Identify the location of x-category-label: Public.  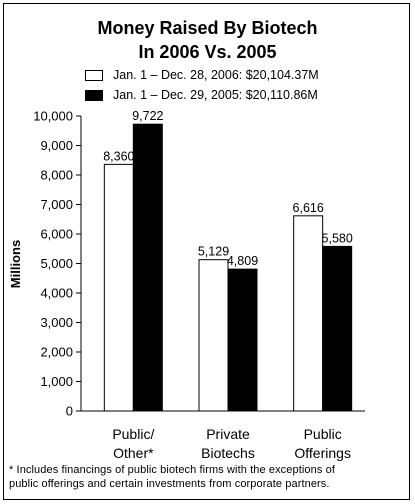
(323, 434).